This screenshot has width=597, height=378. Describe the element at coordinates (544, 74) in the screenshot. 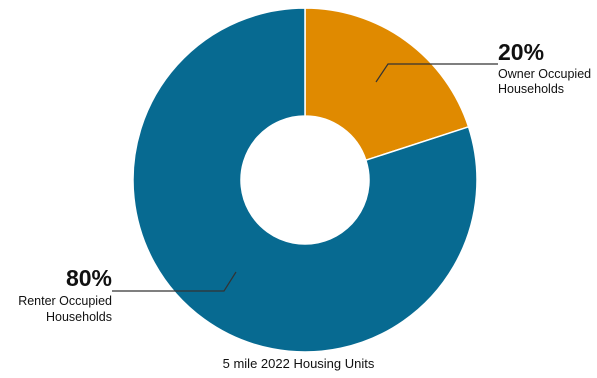

I see `slice-label-owner-line-1: Owner Occupied` at that location.